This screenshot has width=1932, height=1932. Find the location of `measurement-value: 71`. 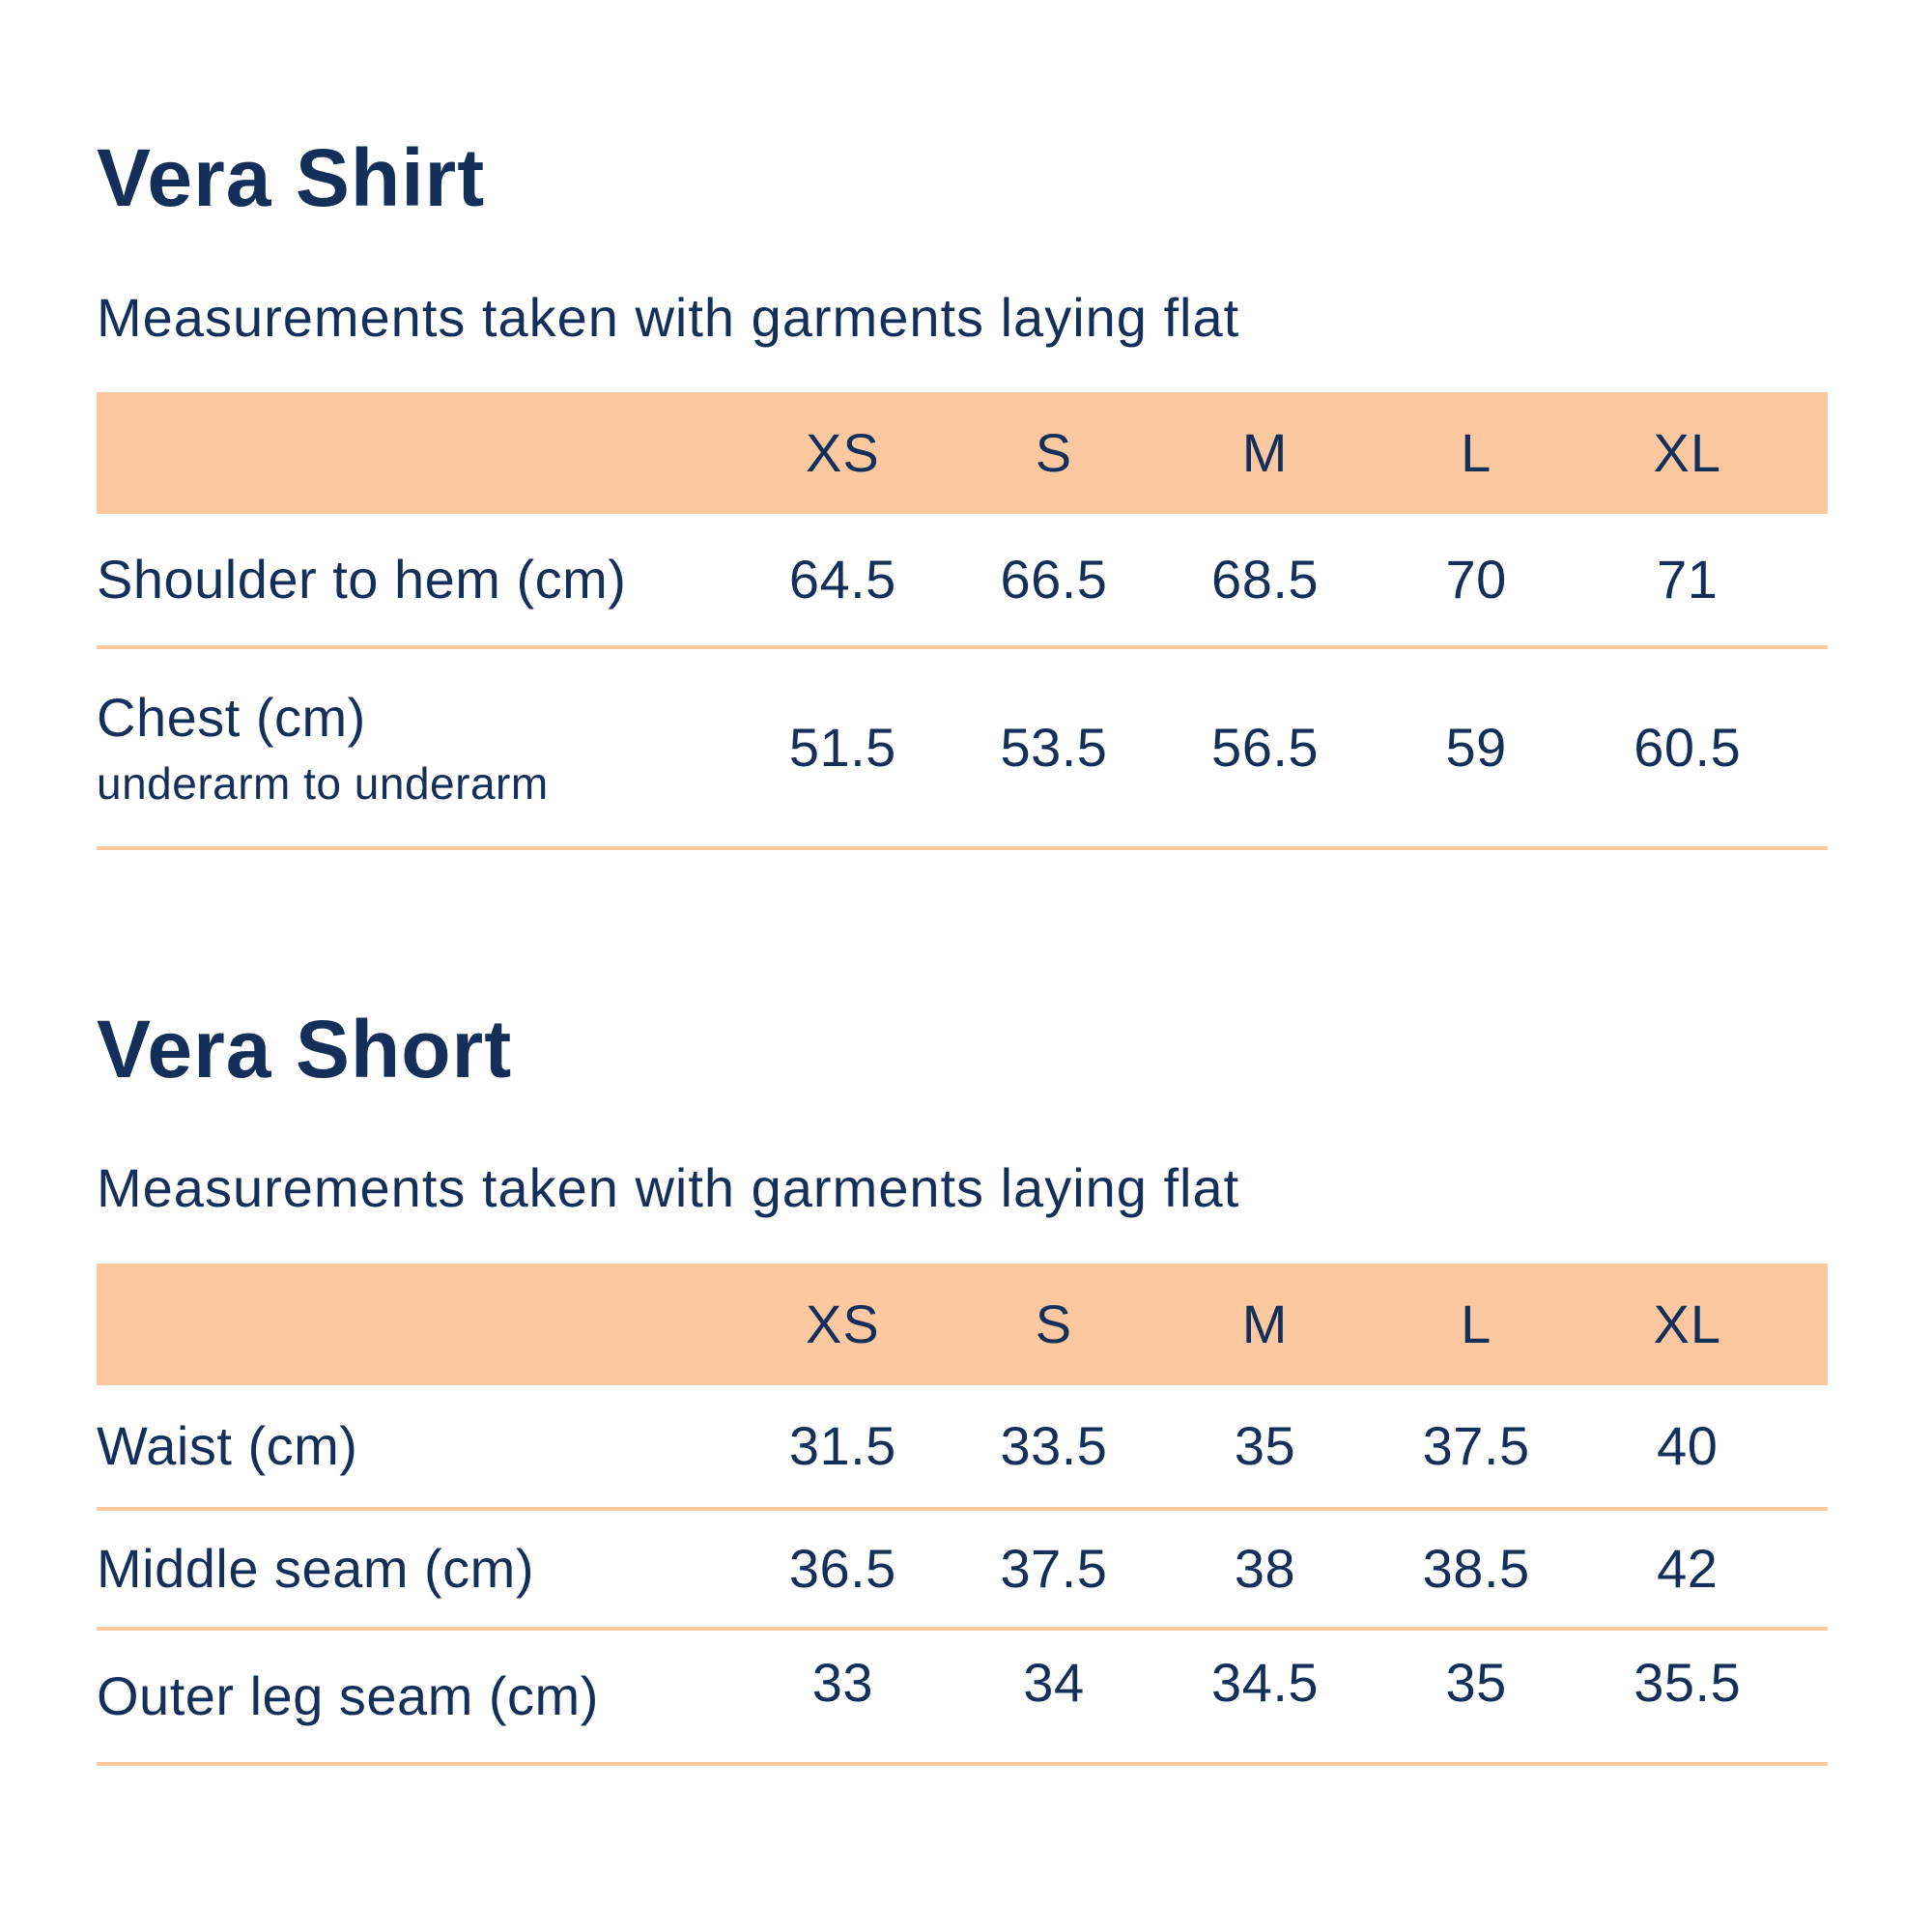

measurement-value: 71 is located at coordinates (1688, 580).